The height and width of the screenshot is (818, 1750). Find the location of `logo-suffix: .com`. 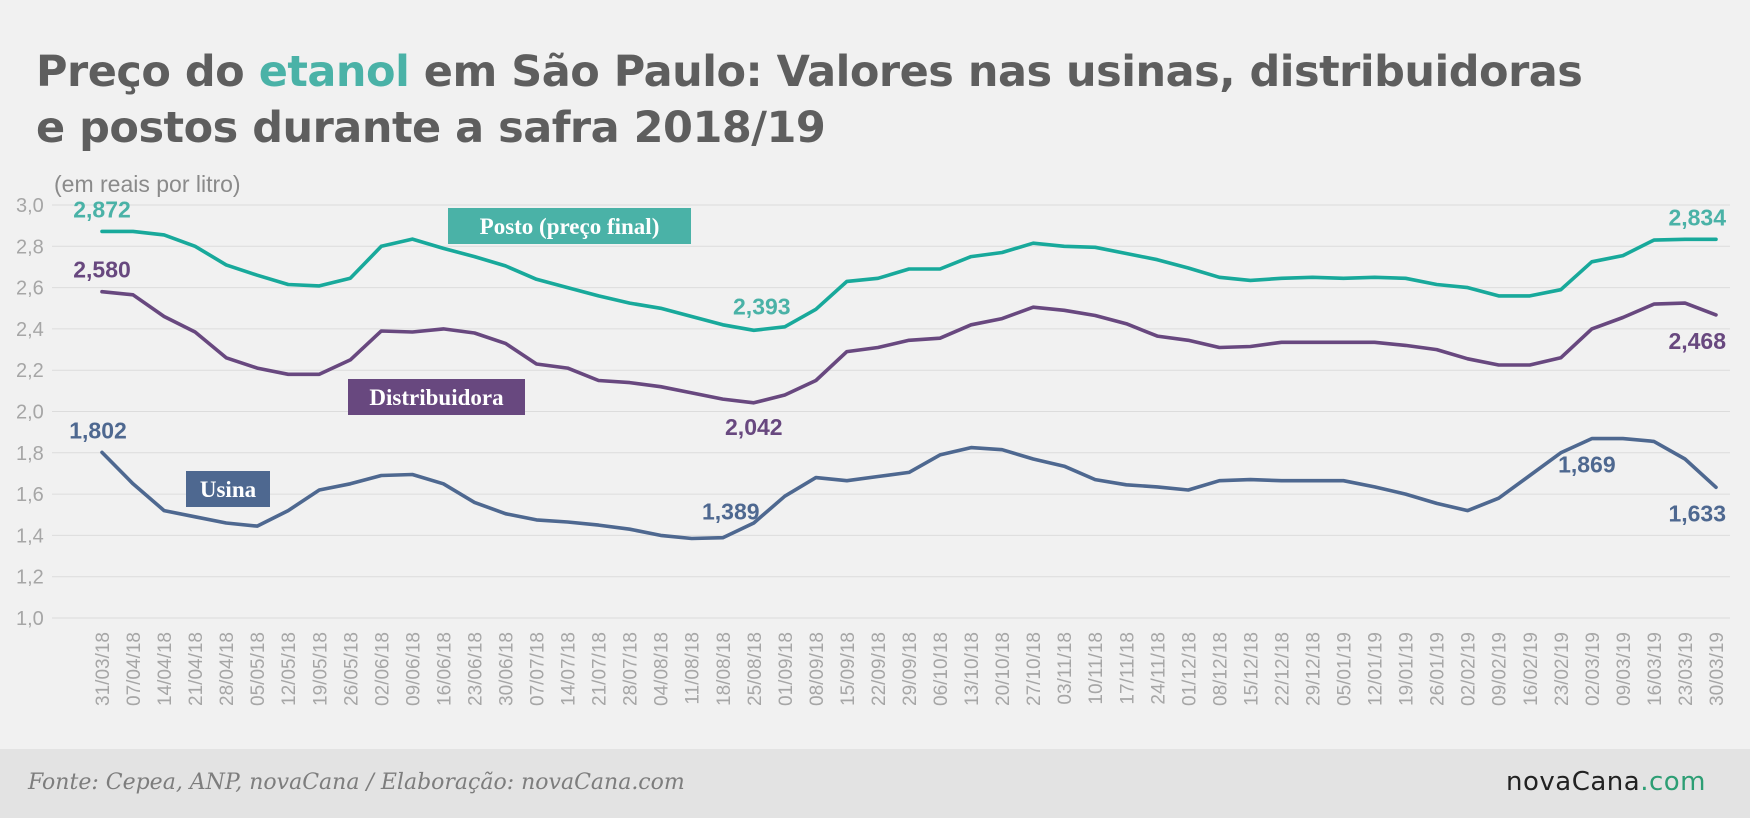

logo-suffix: .com is located at coordinates (1673, 782).